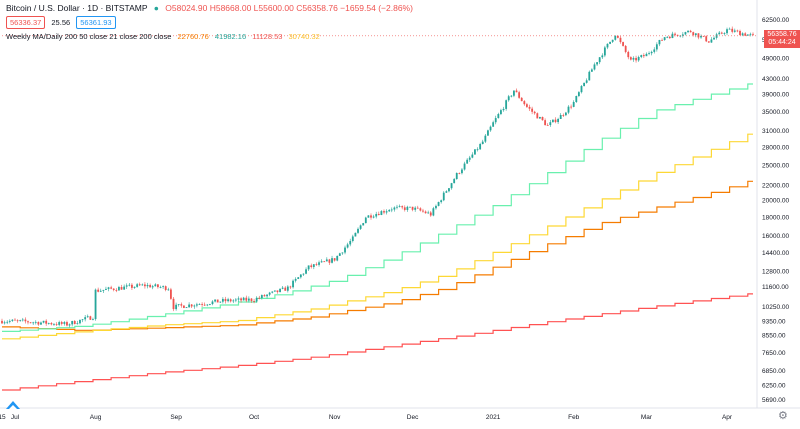 The height and width of the screenshot is (429, 800). I want to click on last-price-label: 56358.76 05:44:24, so click(782, 39).